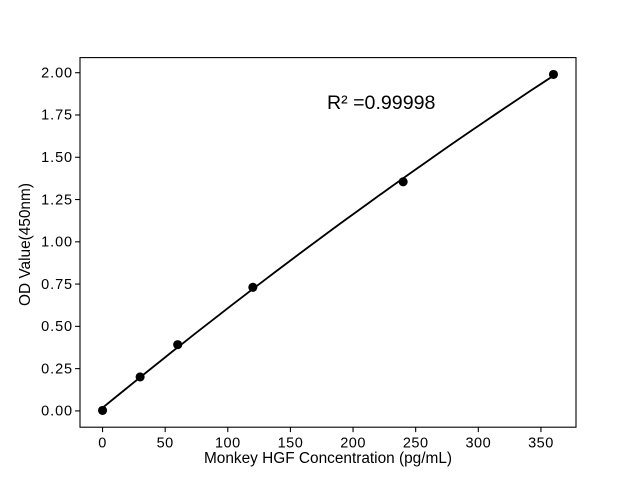  What do you see at coordinates (353, 444) in the screenshot?
I see `svg-text: 200` at bounding box center [353, 444].